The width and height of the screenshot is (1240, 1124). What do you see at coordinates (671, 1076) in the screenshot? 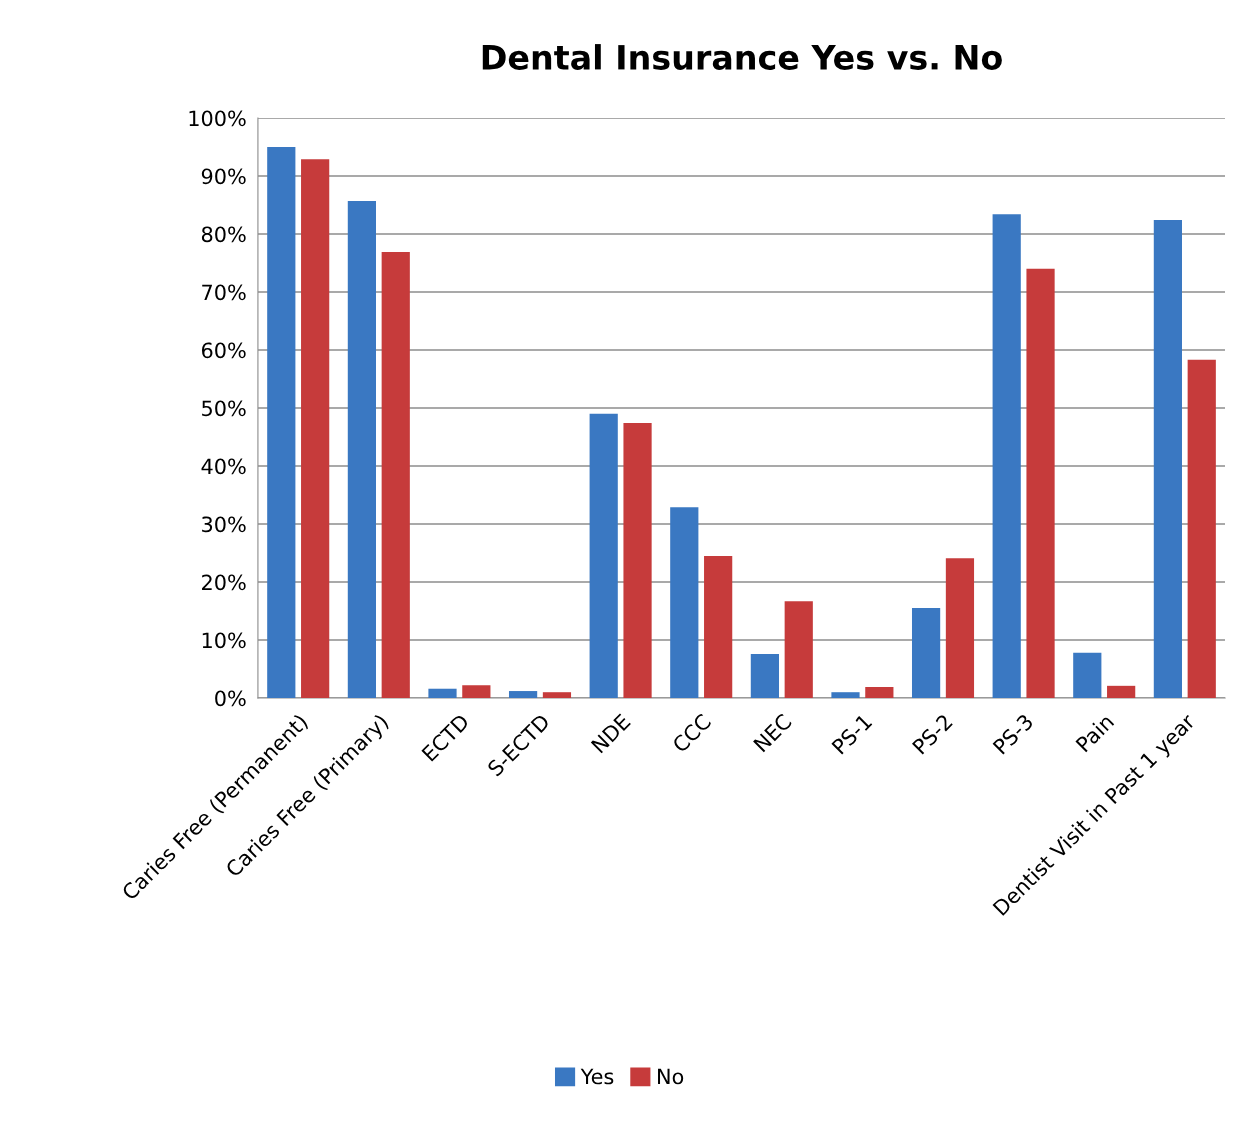
I see `legend-label: No` at bounding box center [671, 1076].